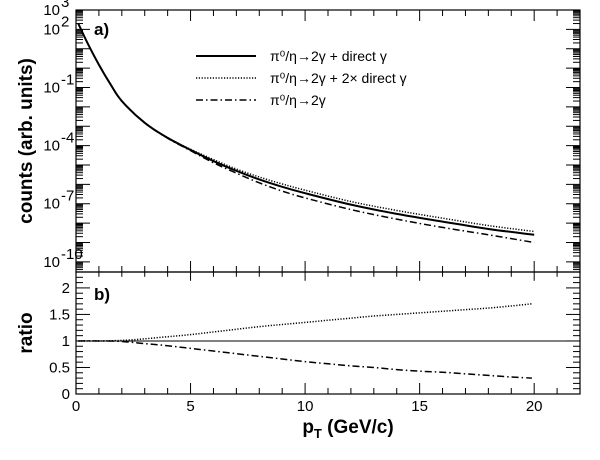  Describe the element at coordinates (318, 433) in the screenshot. I see `x-axis-title-subscript: T` at that location.